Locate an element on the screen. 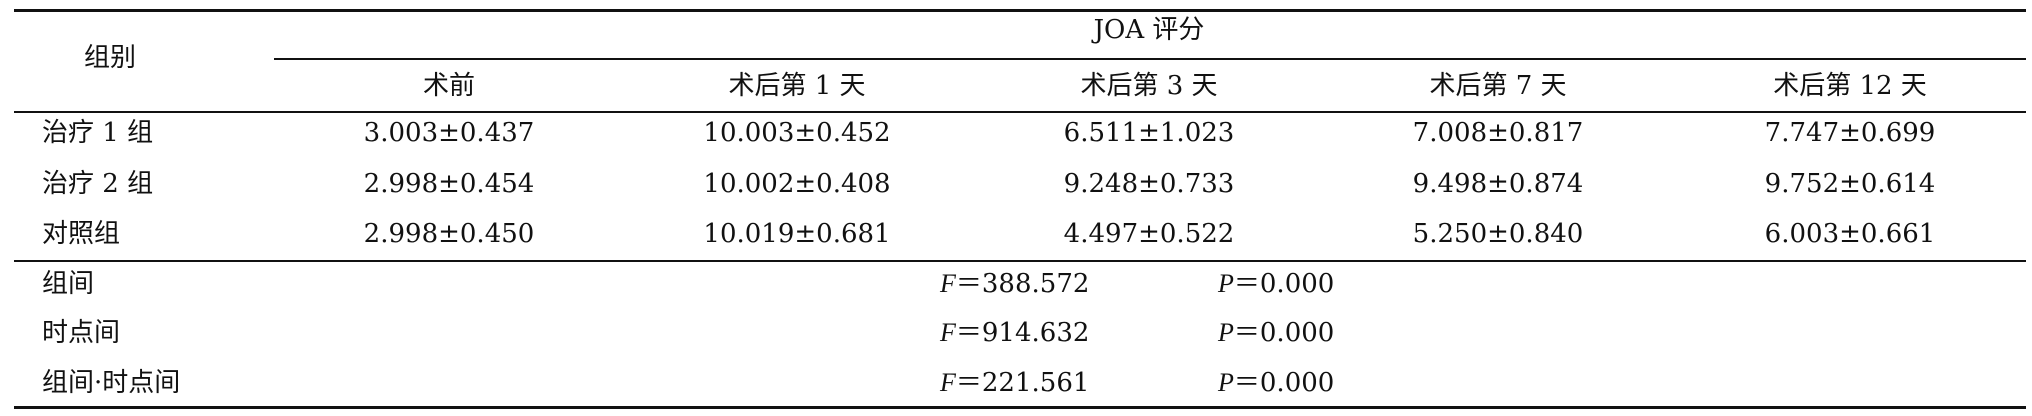  f-stat: F＝388.572 is located at coordinates (1014, 284).